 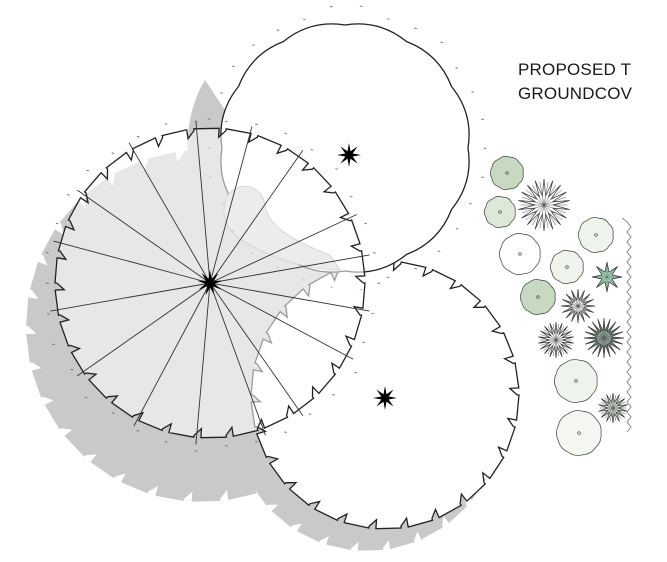 I want to click on top-tree-trunk, so click(x=349, y=155).